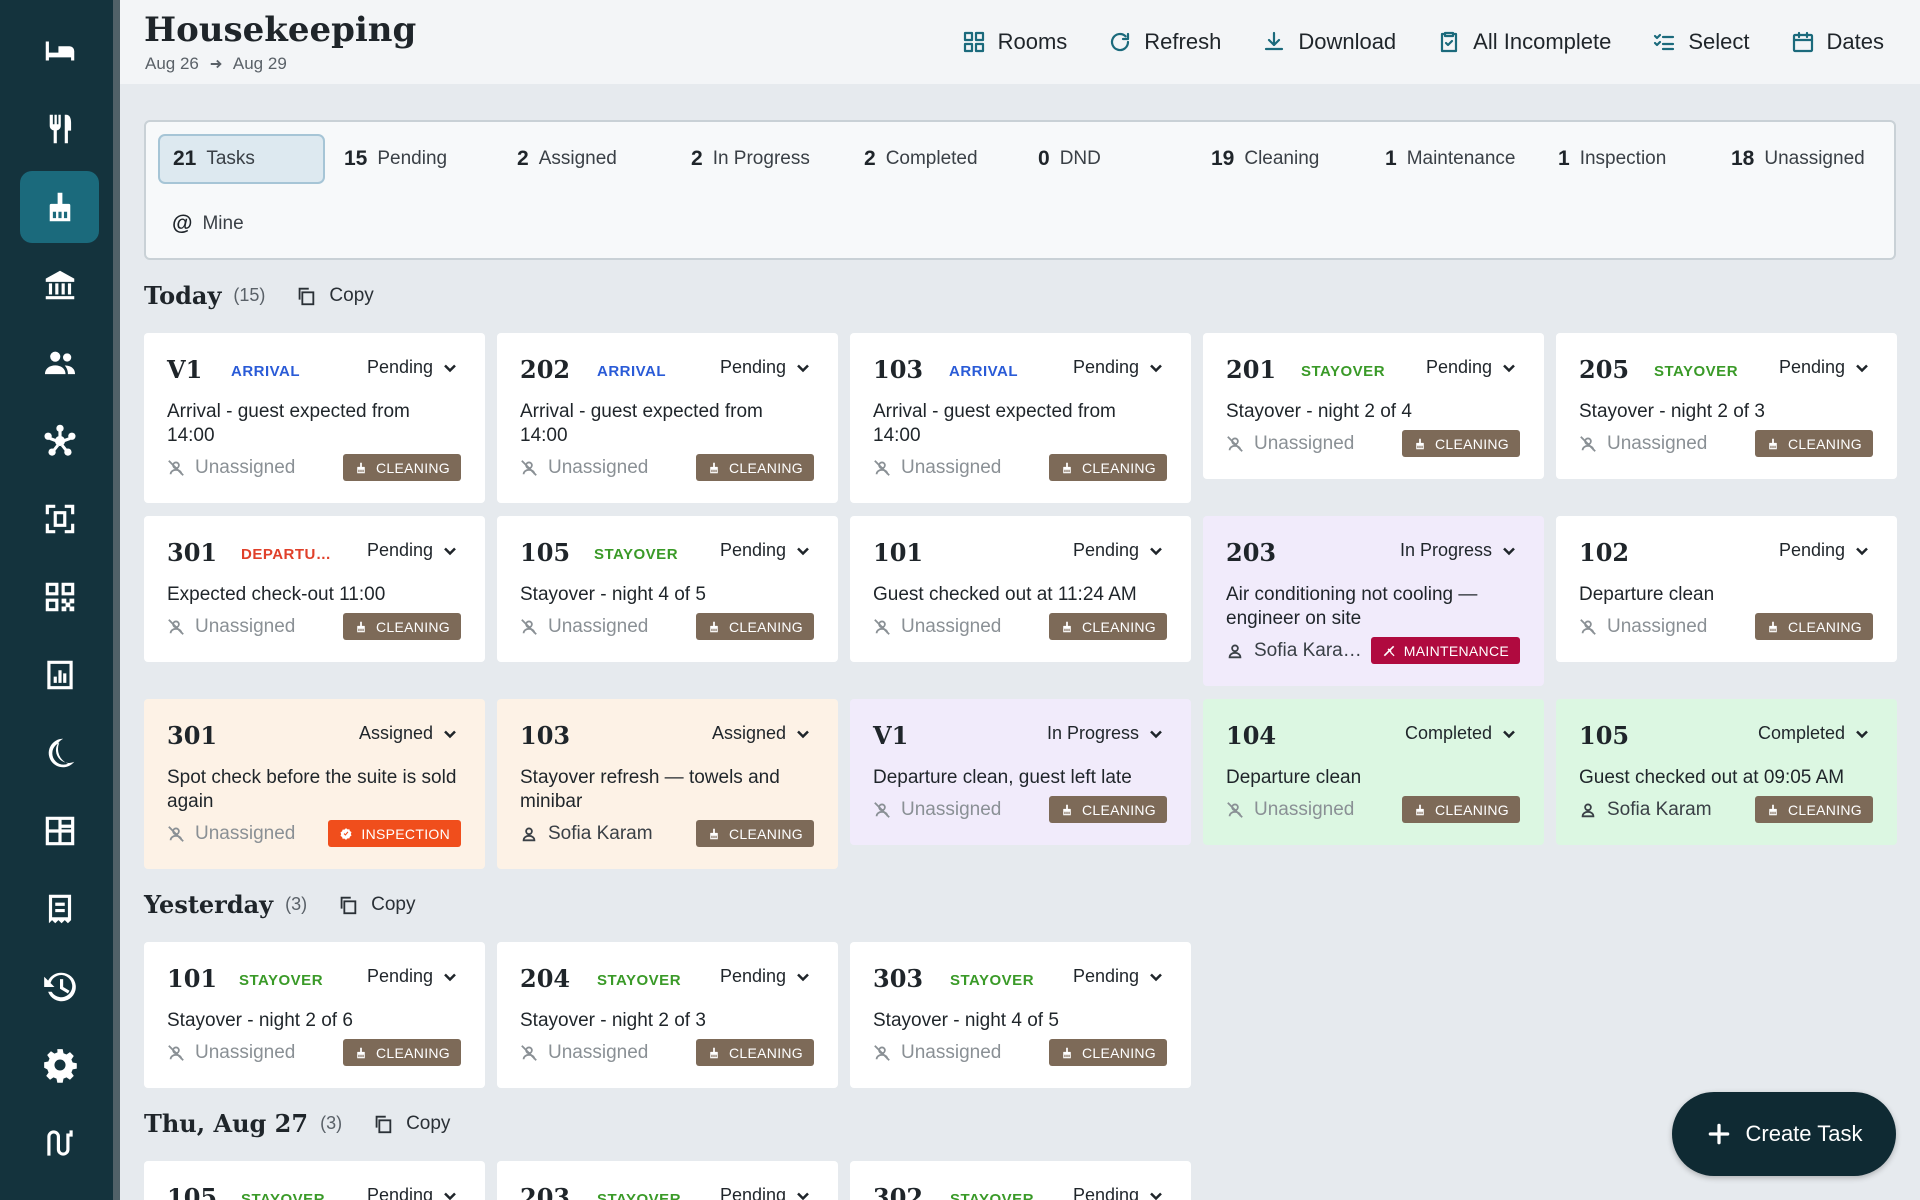  I want to click on task-type-tag: CLEANING, so click(1814, 443).